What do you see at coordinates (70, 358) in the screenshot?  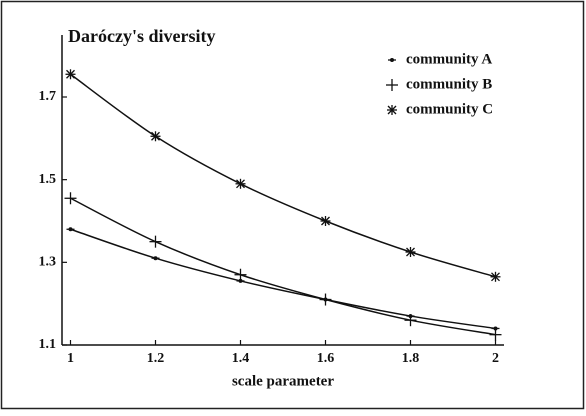 I see `x-tick-label: 1` at bounding box center [70, 358].